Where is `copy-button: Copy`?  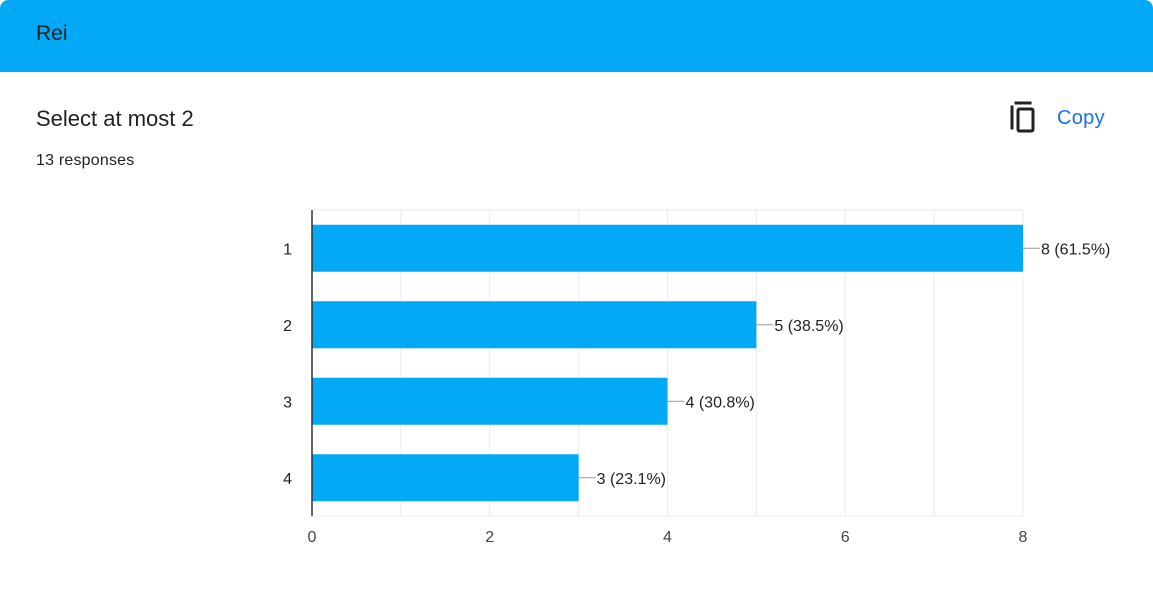
copy-button: Copy is located at coordinates (1063, 118).